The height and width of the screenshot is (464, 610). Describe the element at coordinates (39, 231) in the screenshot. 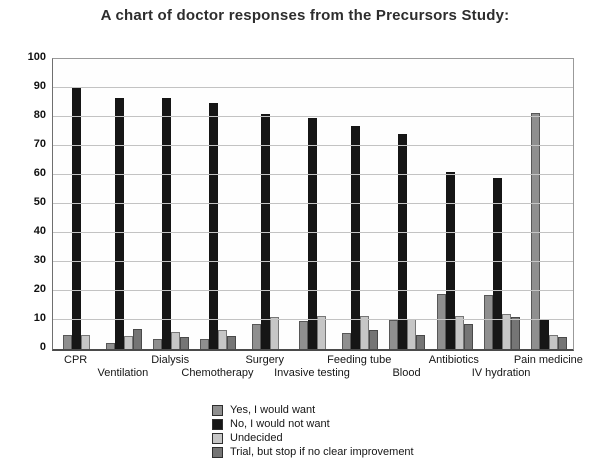

I see `y-tick-label-40: 40` at that location.